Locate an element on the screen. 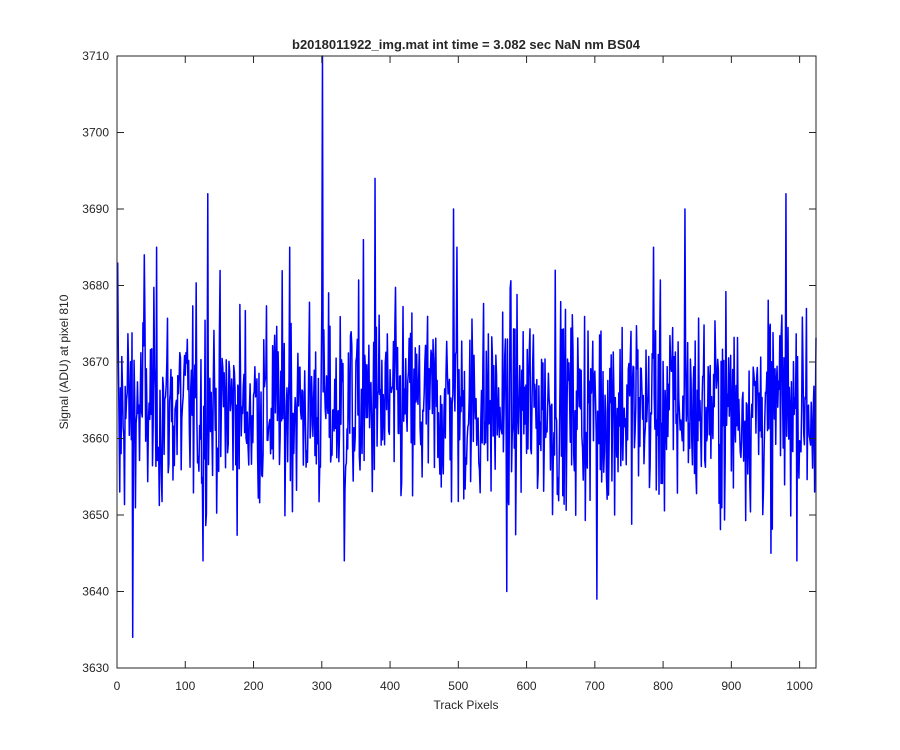 This screenshot has width=900, height=750. y-tick-label: 3630 is located at coordinates (95, 668).